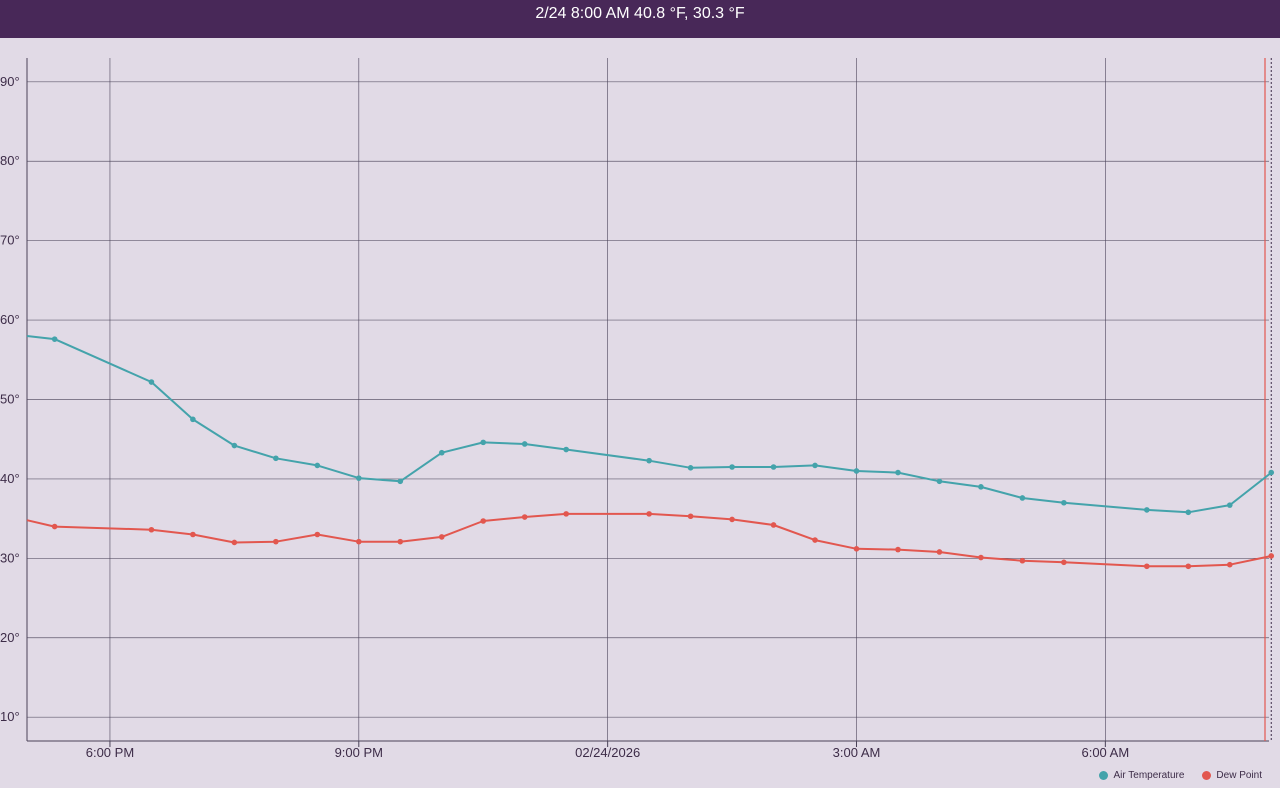 This screenshot has width=1280, height=788. Describe the element at coordinates (10, 160) in the screenshot. I see `y-tick-label: 80°` at that location.